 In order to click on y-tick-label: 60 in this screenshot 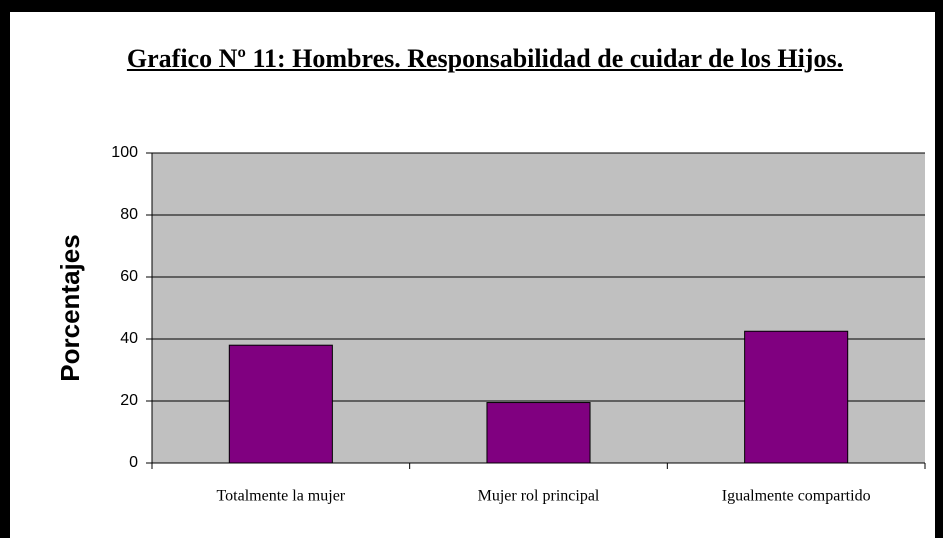, I will do `click(129, 276)`.